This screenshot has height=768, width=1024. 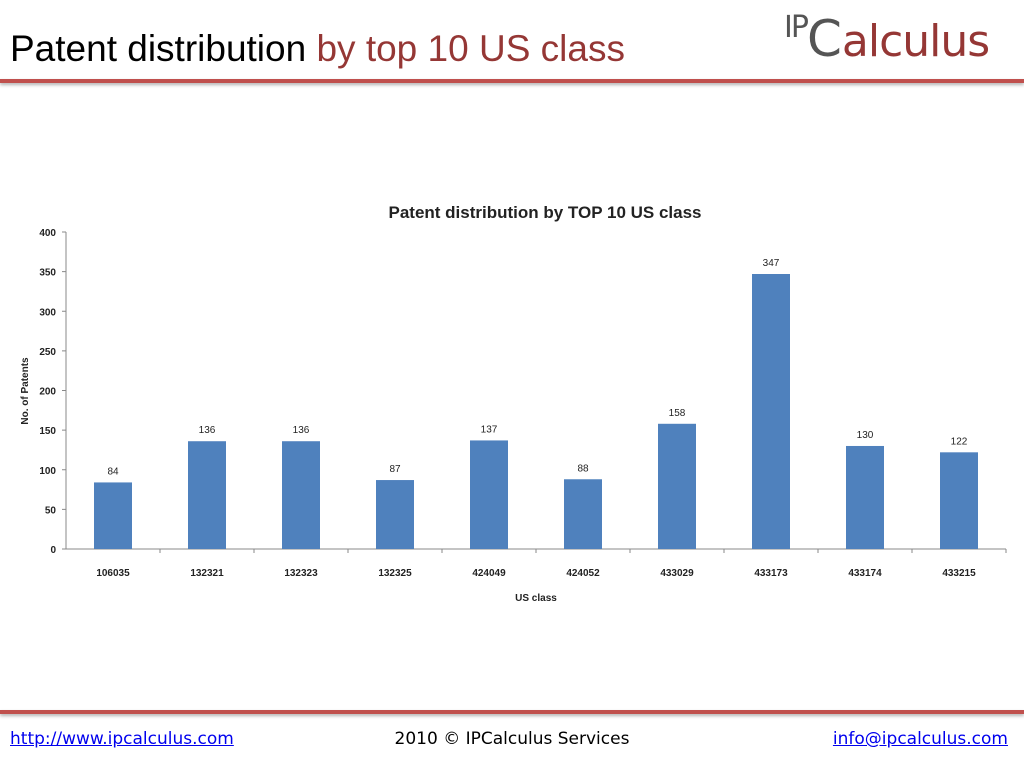 What do you see at coordinates (47, 352) in the screenshot?
I see `y-tick-label: 250` at bounding box center [47, 352].